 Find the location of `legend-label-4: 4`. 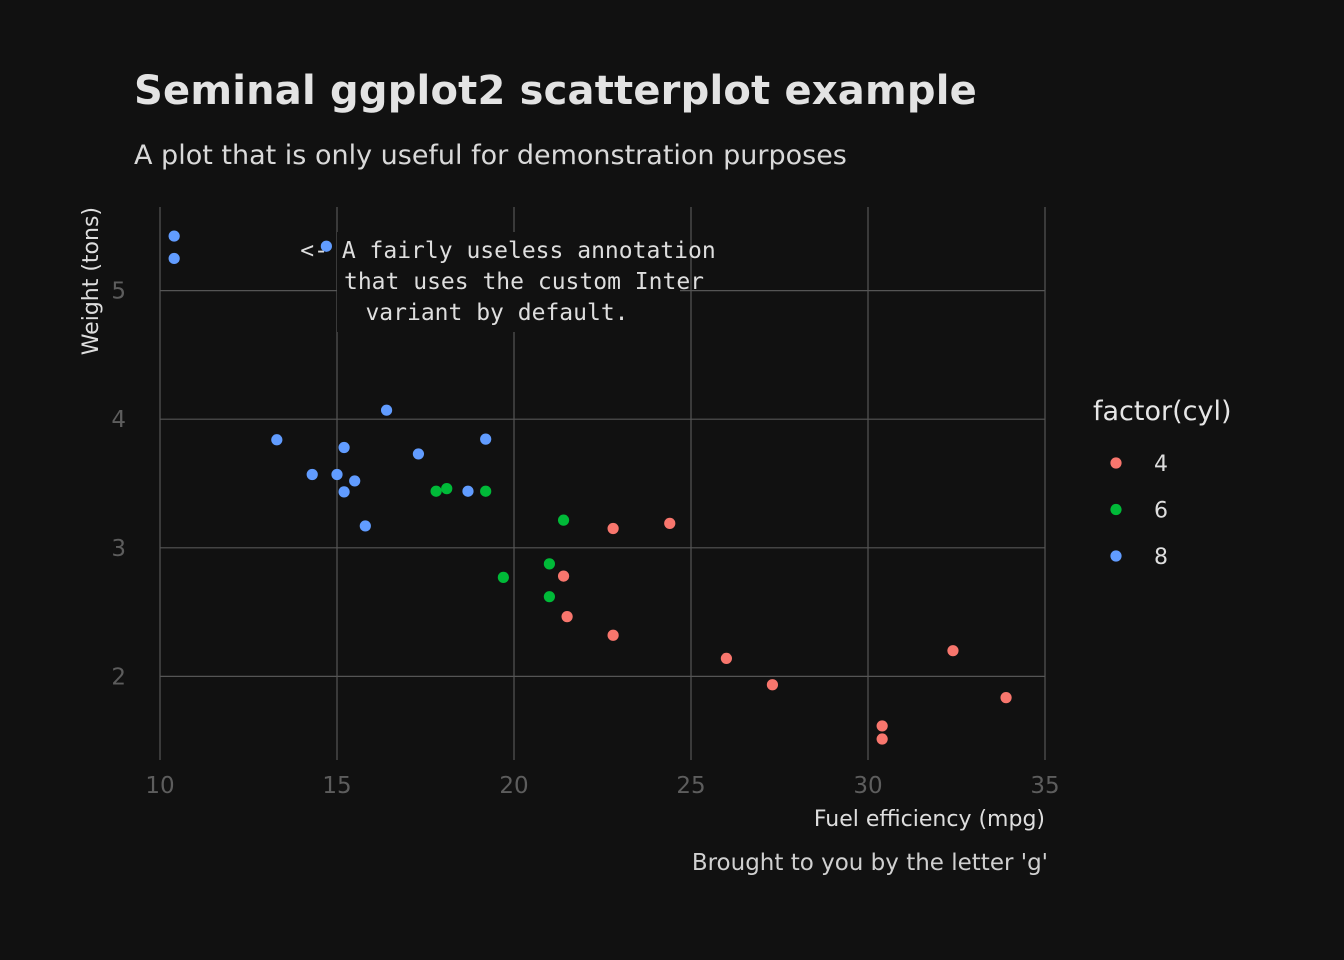

legend-label-4: 4 is located at coordinates (1161, 464).